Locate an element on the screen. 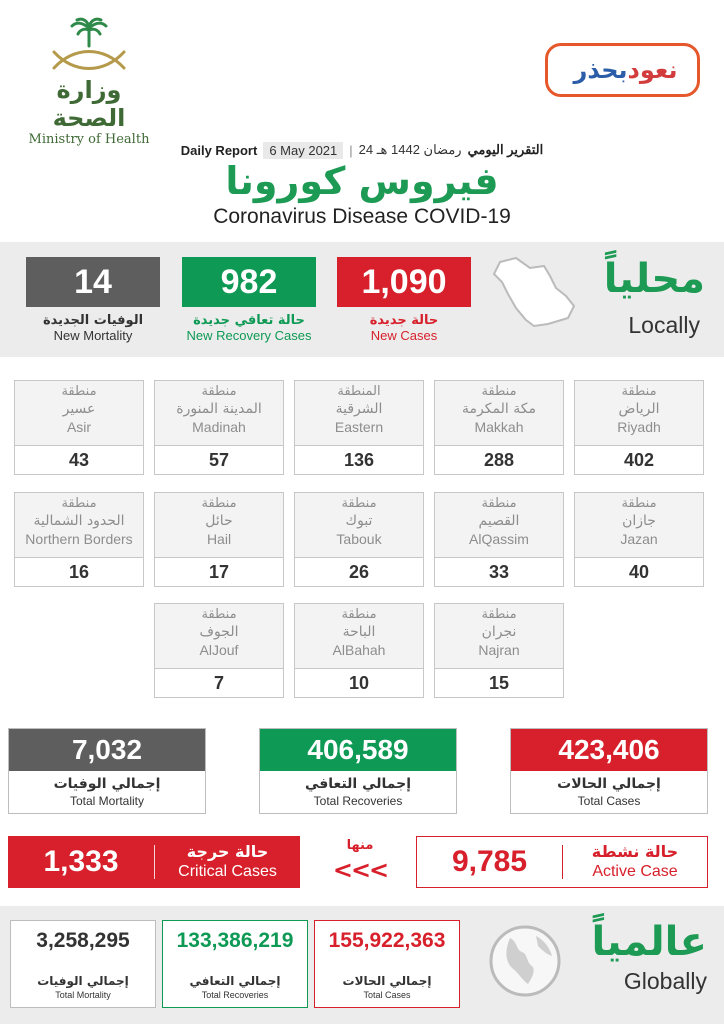  region-name-english: Madinah is located at coordinates (219, 427).